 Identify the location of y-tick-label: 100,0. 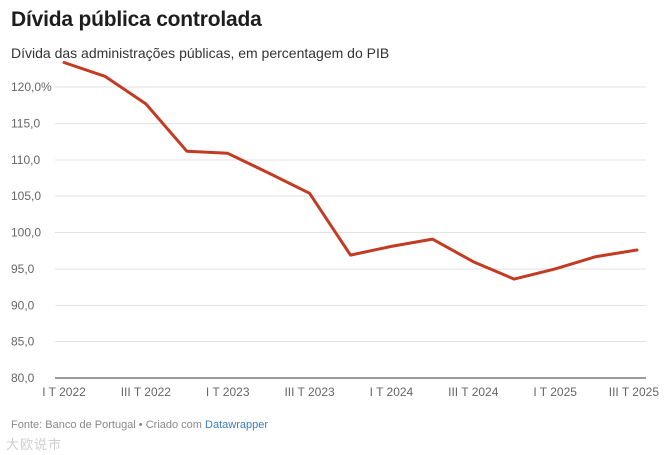
(26, 233).